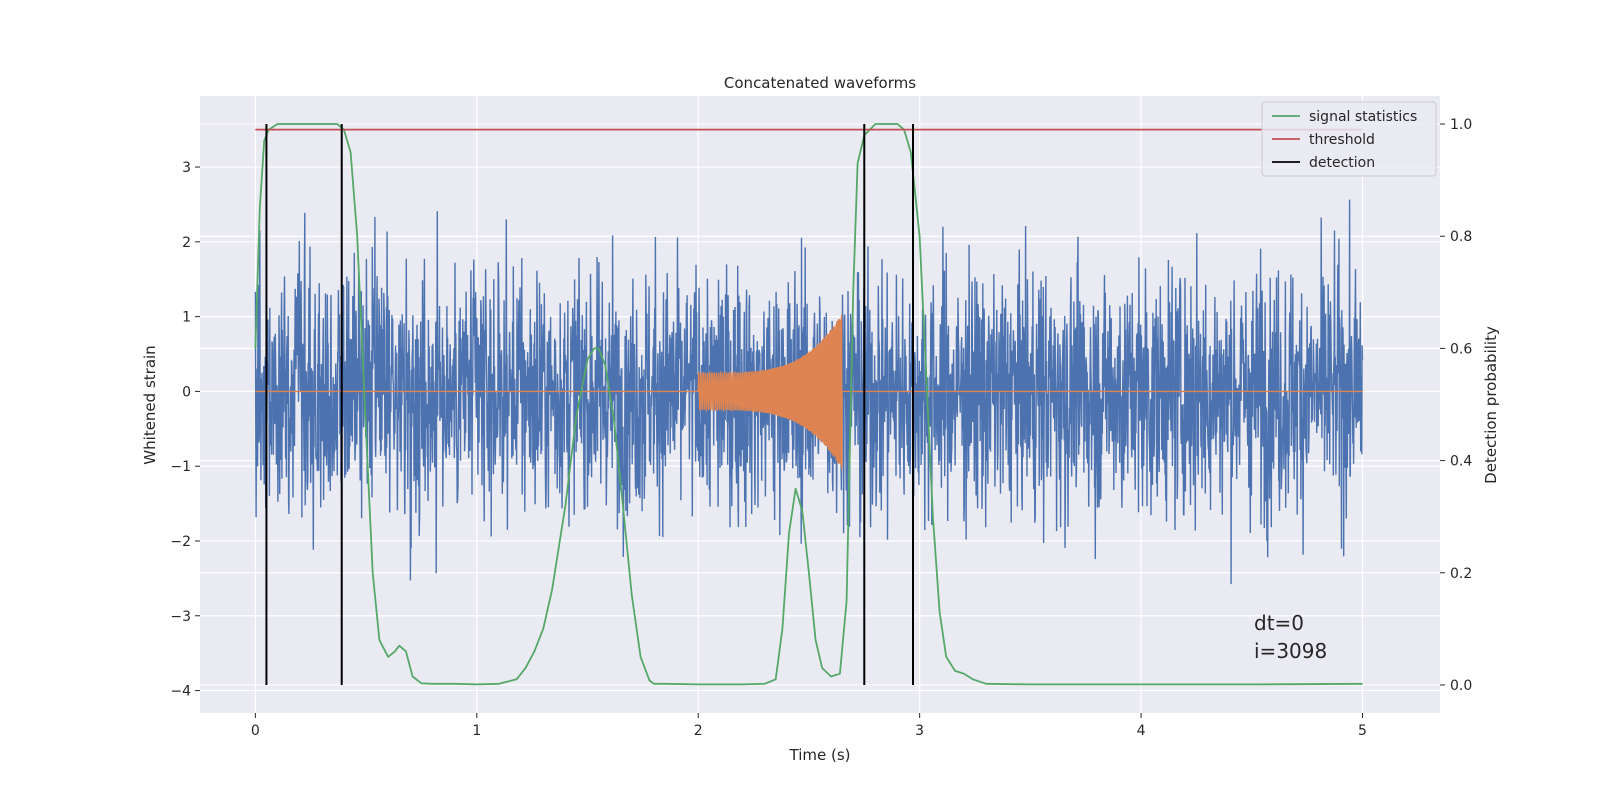 This screenshot has width=1600, height=800. I want to click on y2-tick-label: 0.8, so click(1461, 237).